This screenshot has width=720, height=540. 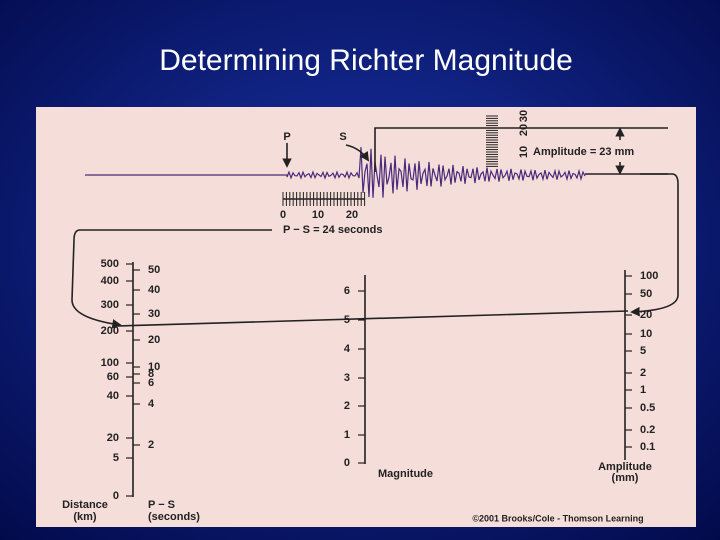 I want to click on ruler-tick-label: 10, so click(x=524, y=152).